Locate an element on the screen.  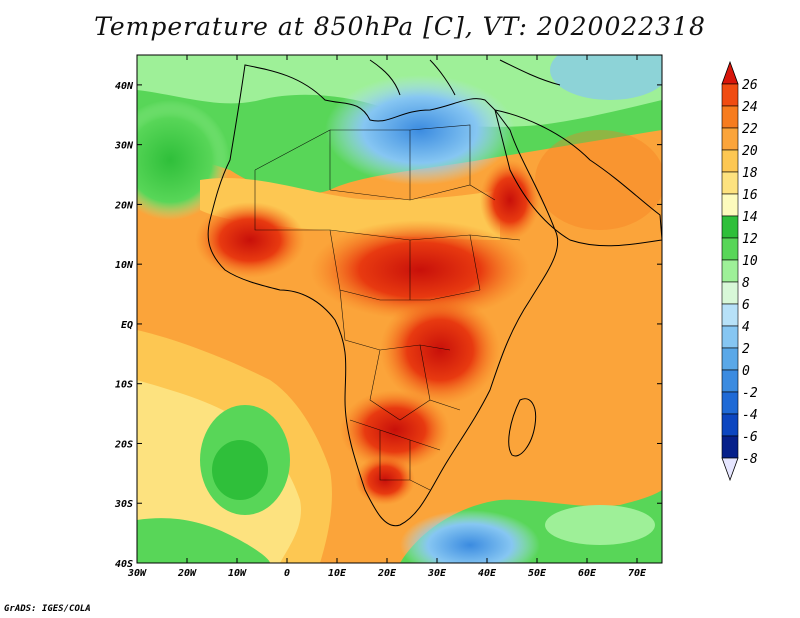
lat-tick-label: 10N is located at coordinates (124, 265).